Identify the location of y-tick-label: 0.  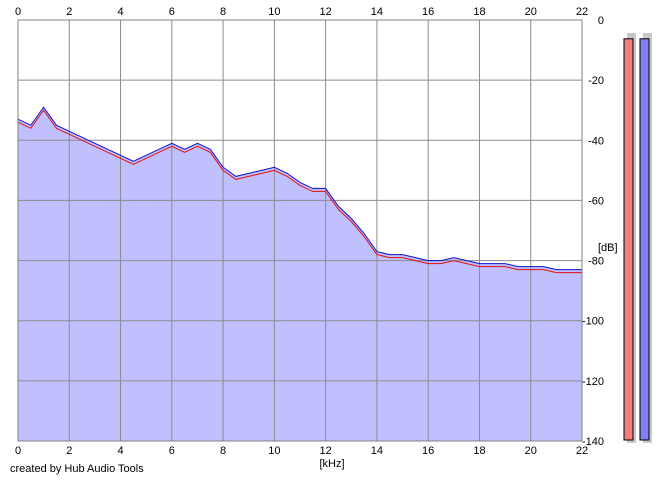
(601, 21).